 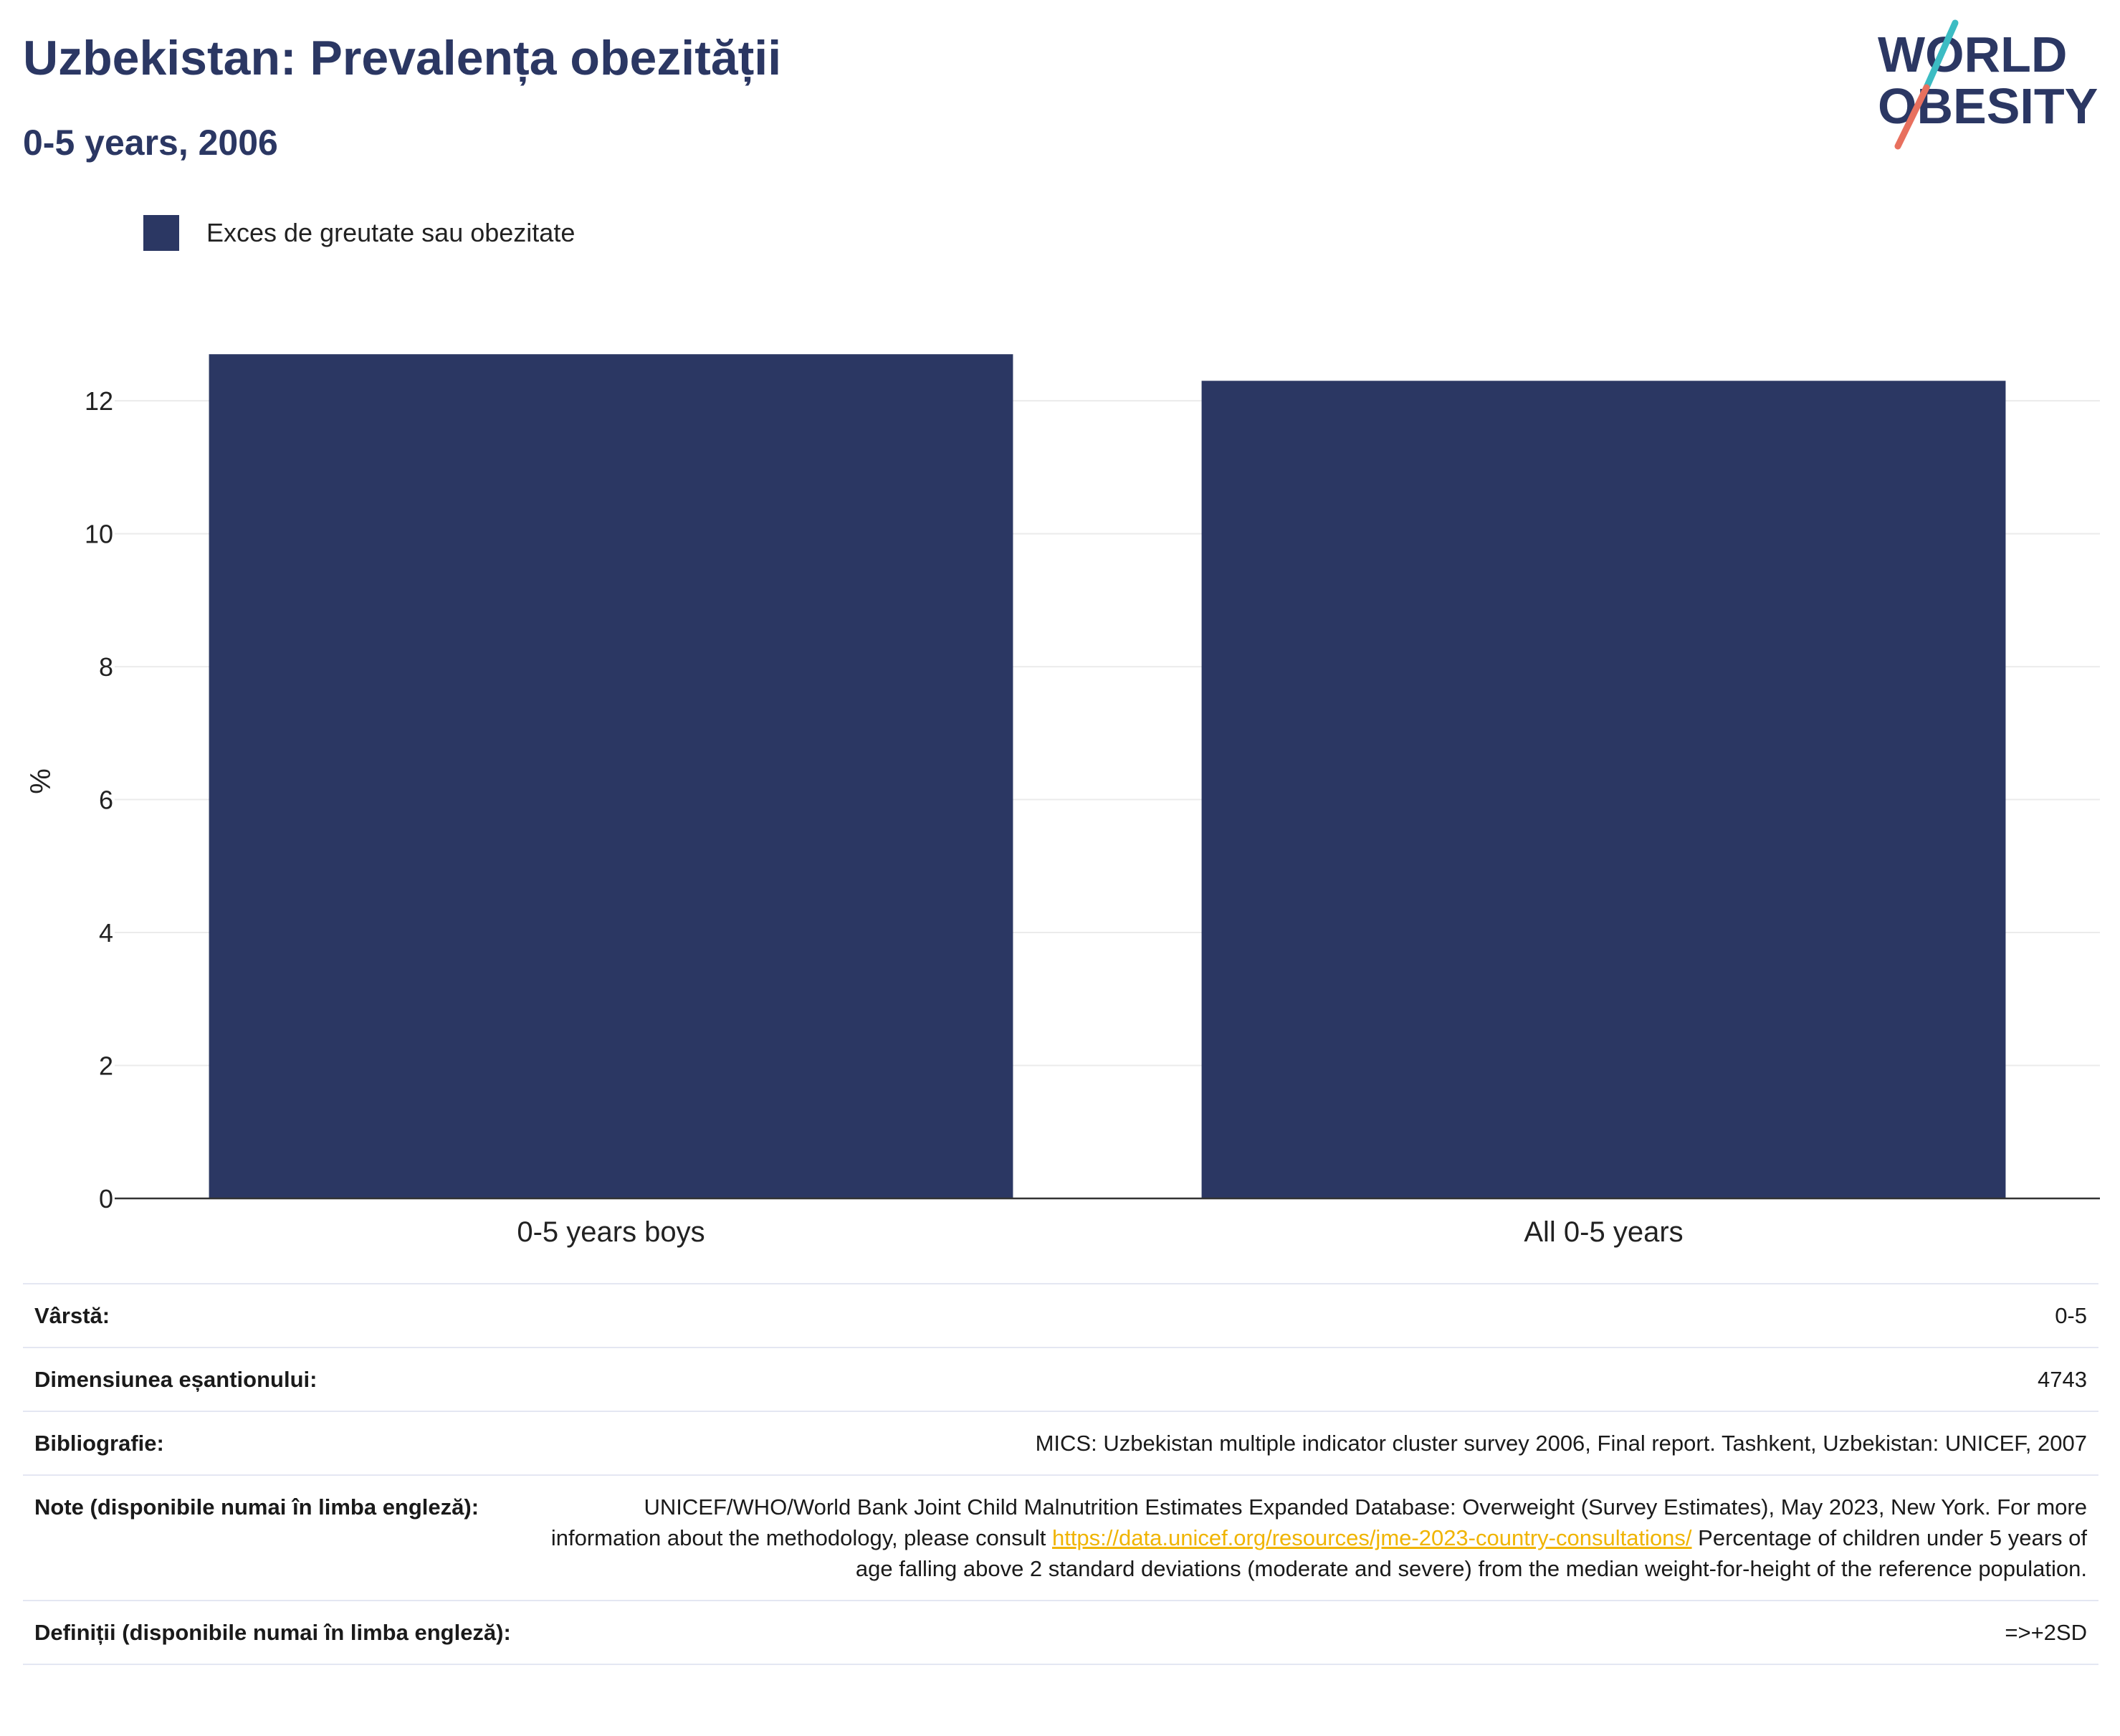 I want to click on page-subtitle: 0-5 years, 2006, so click(x=151, y=143).